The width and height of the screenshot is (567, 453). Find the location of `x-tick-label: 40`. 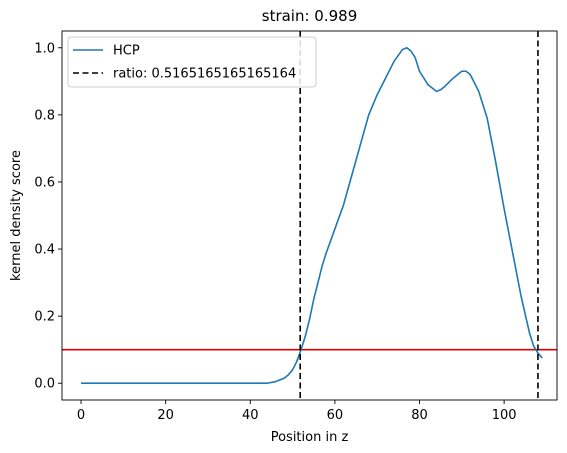

x-tick-label: 40 is located at coordinates (250, 415).